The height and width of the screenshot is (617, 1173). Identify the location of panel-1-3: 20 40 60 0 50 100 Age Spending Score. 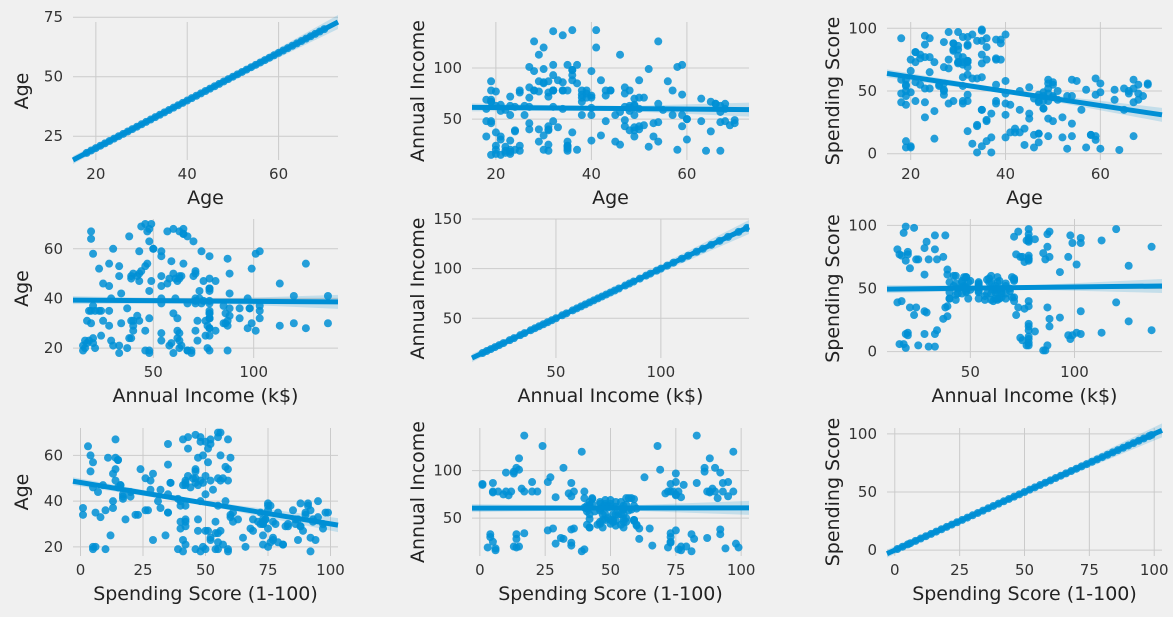
(992, 113).